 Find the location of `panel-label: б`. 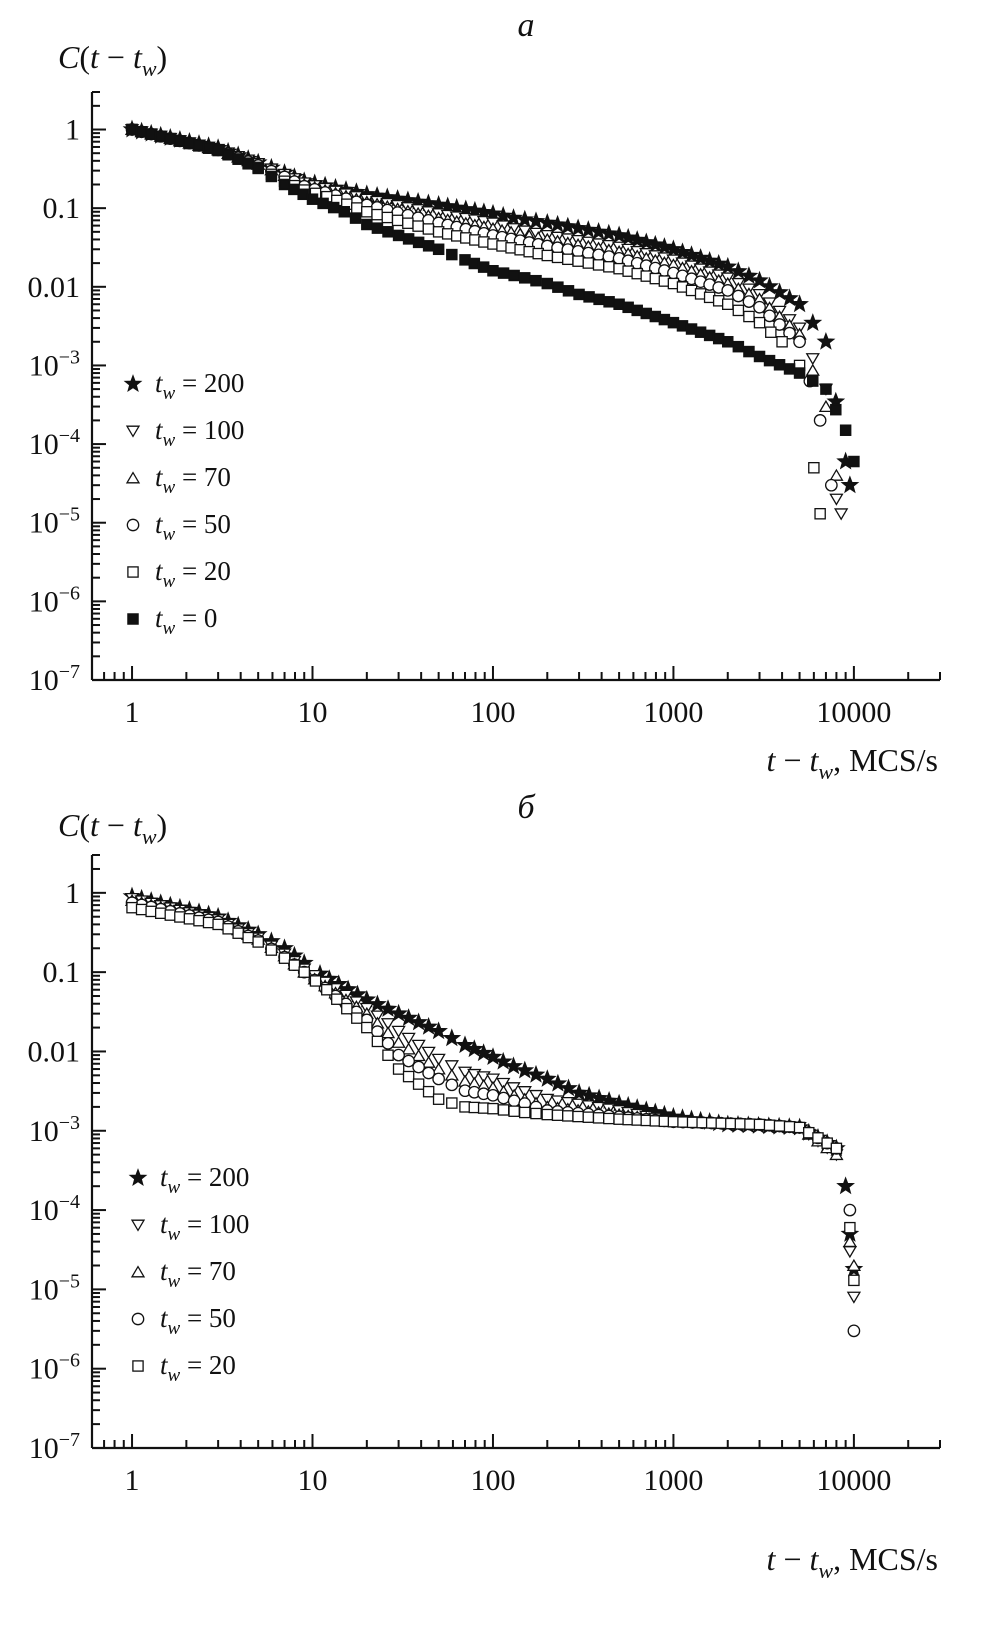

panel-label: б is located at coordinates (526, 807).